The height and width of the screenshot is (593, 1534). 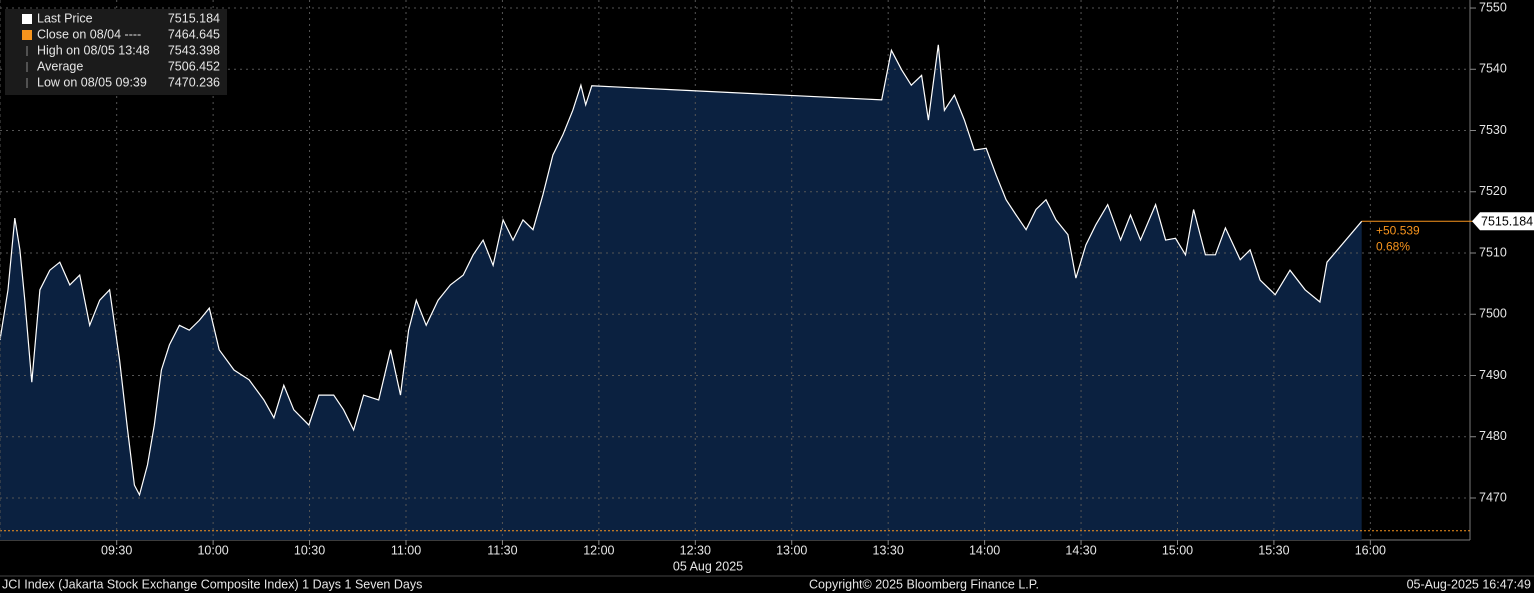 I want to click on x-tick-label: 13:30, so click(x=888, y=550).